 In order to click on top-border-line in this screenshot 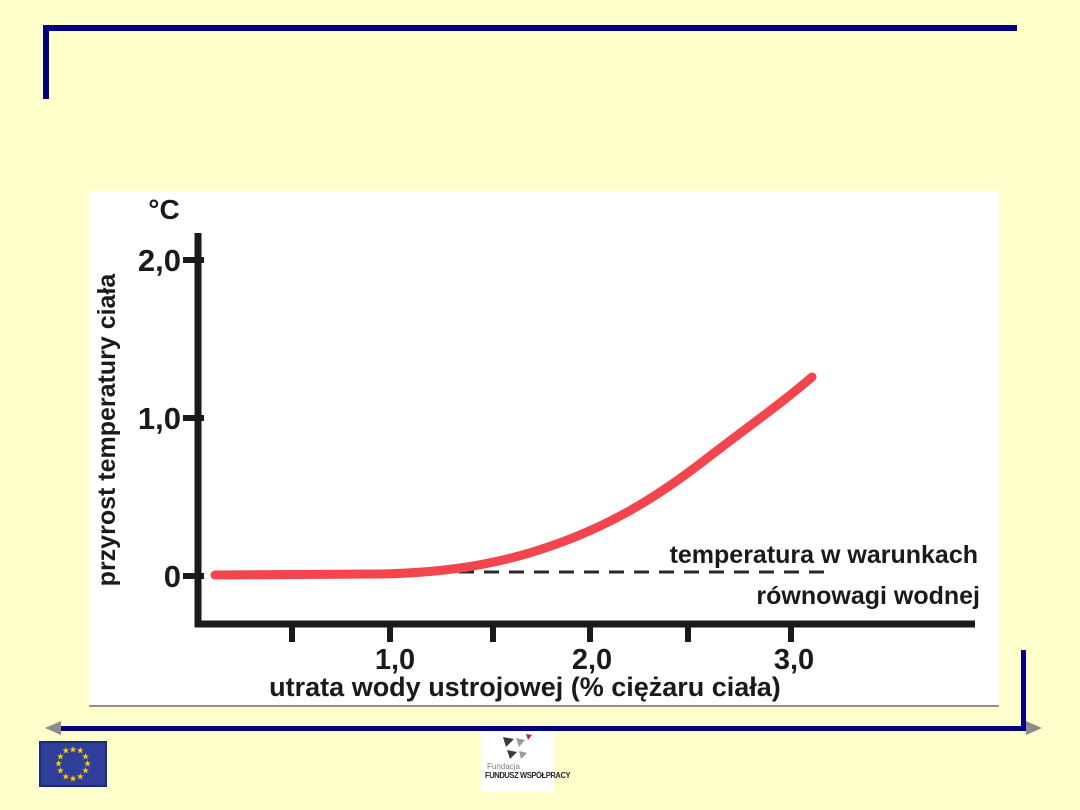, I will do `click(530, 28)`.